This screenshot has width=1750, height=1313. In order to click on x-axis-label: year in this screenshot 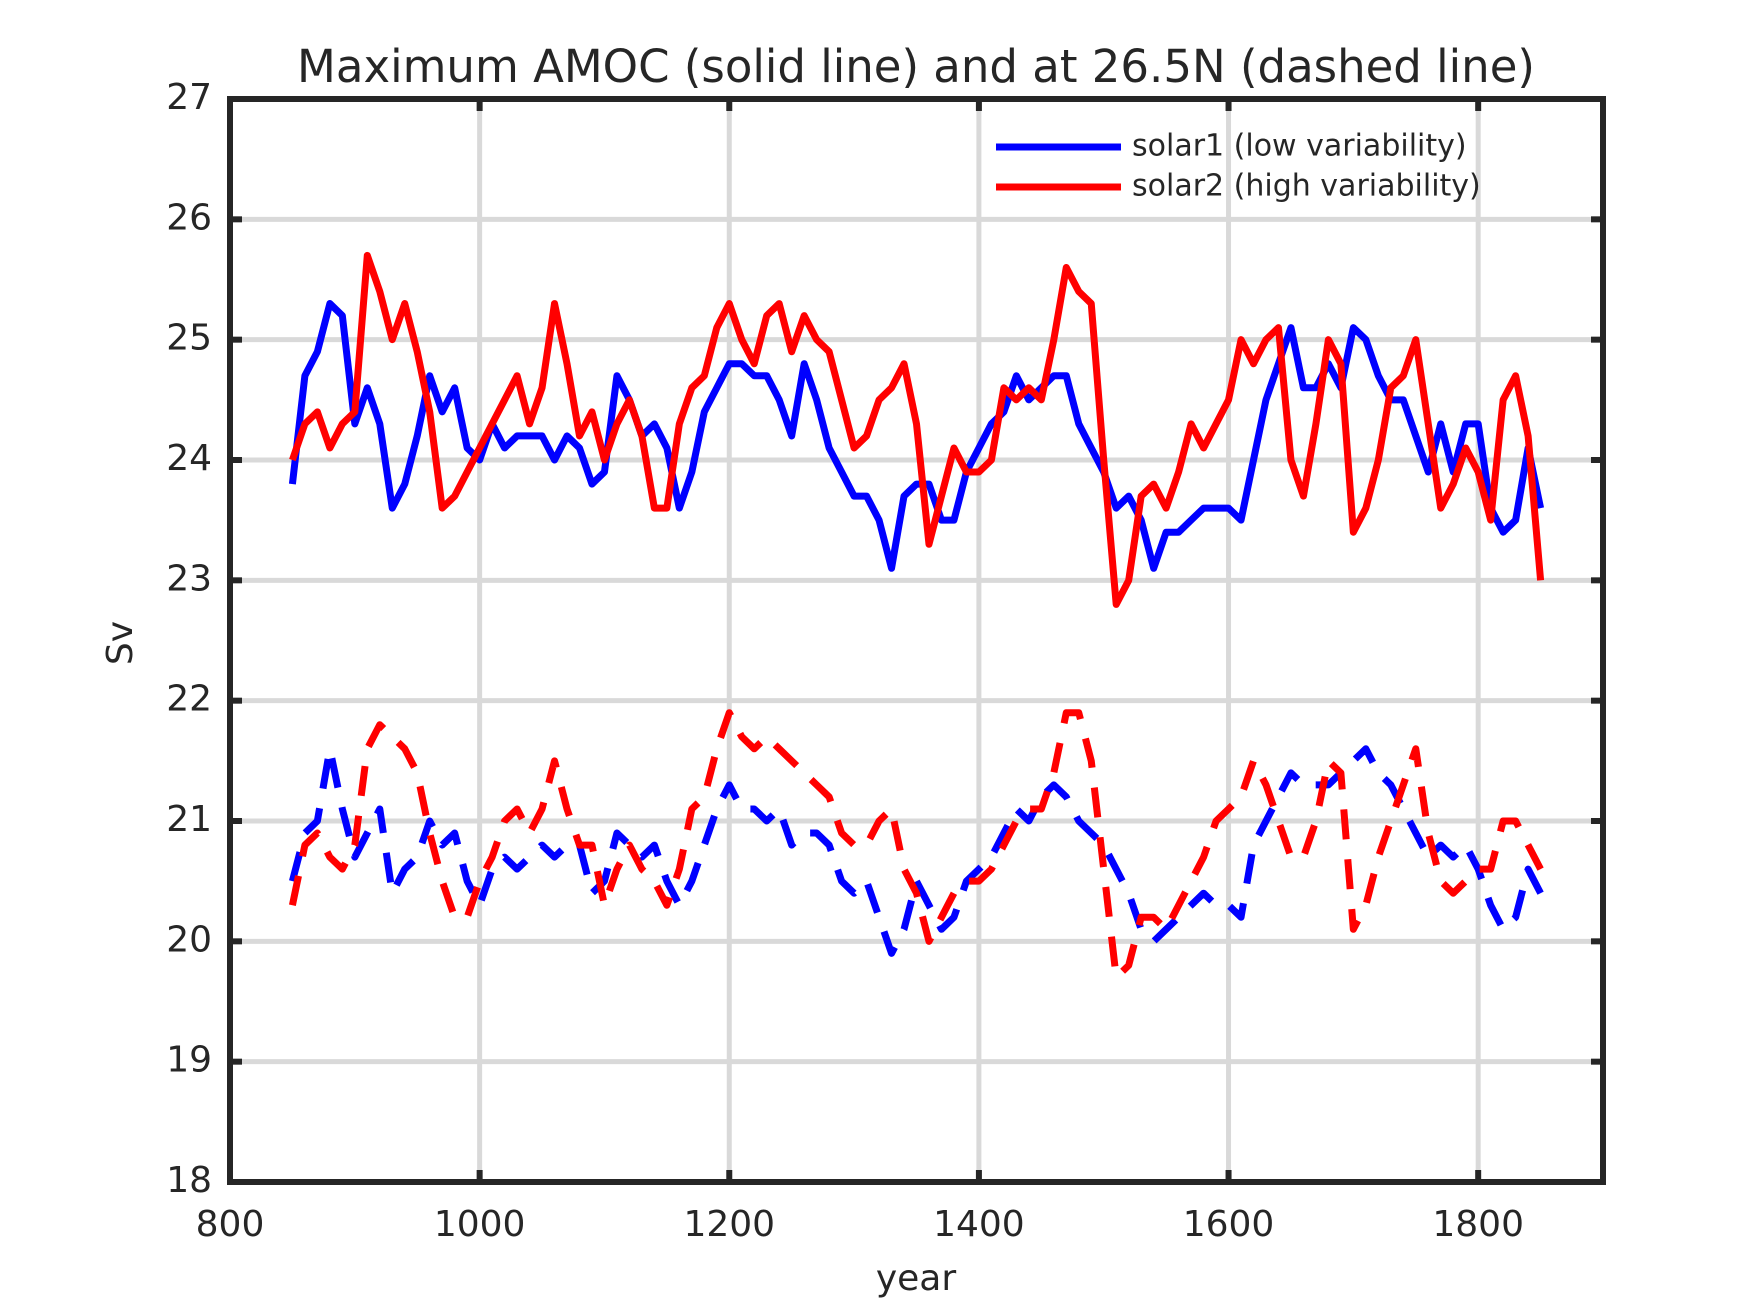, I will do `click(916, 1278)`.